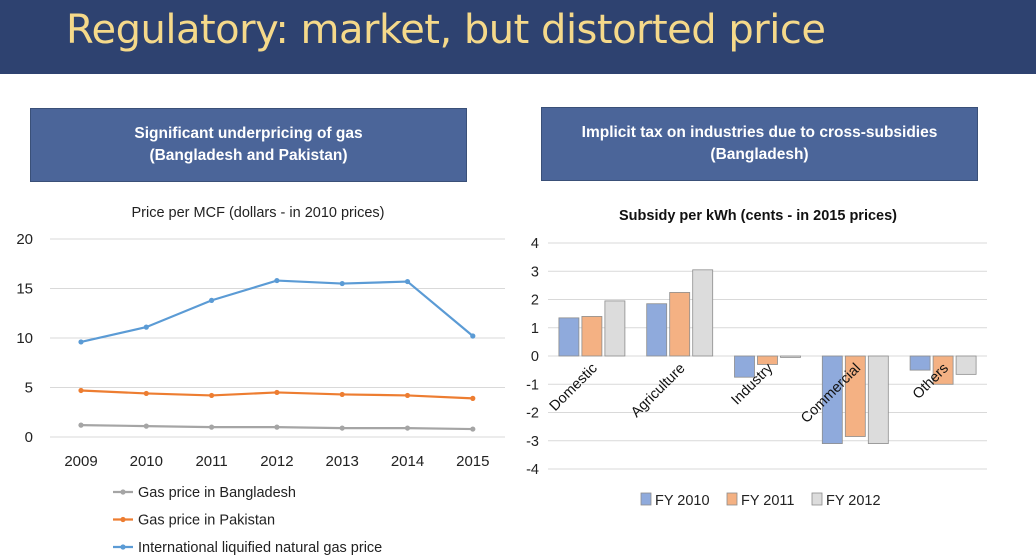 This screenshot has width=1036, height=556. Describe the element at coordinates (29, 437) in the screenshot. I see `line-chart-y-tick-label: 0` at that location.